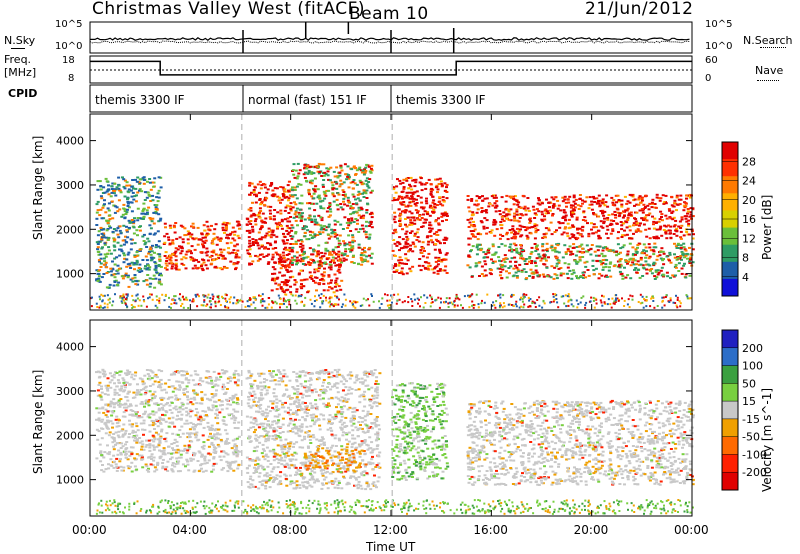  Describe the element at coordinates (189, 530) in the screenshot. I see `x-tick-label: 04:00` at that location.